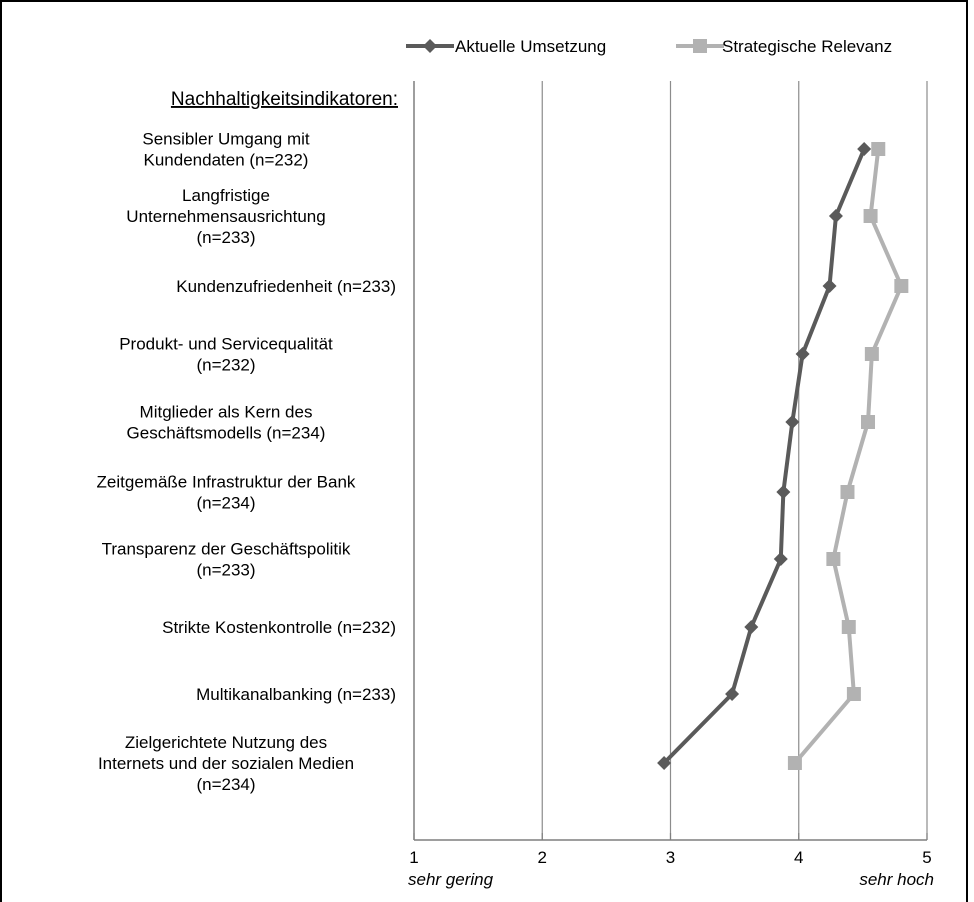  Describe the element at coordinates (451, 879) in the screenshot. I see `x-tick-sublabel-1: sehr gering` at that location.